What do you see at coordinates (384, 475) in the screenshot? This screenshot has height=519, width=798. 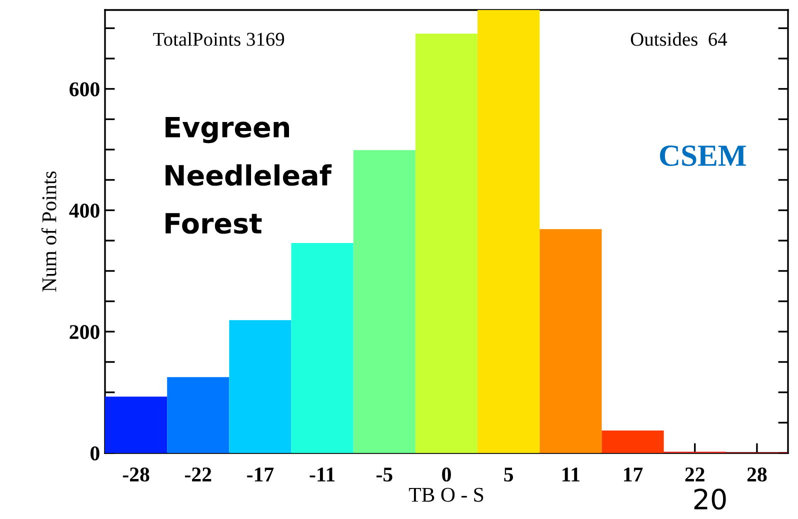 I see `x-tick-label: -5` at bounding box center [384, 475].